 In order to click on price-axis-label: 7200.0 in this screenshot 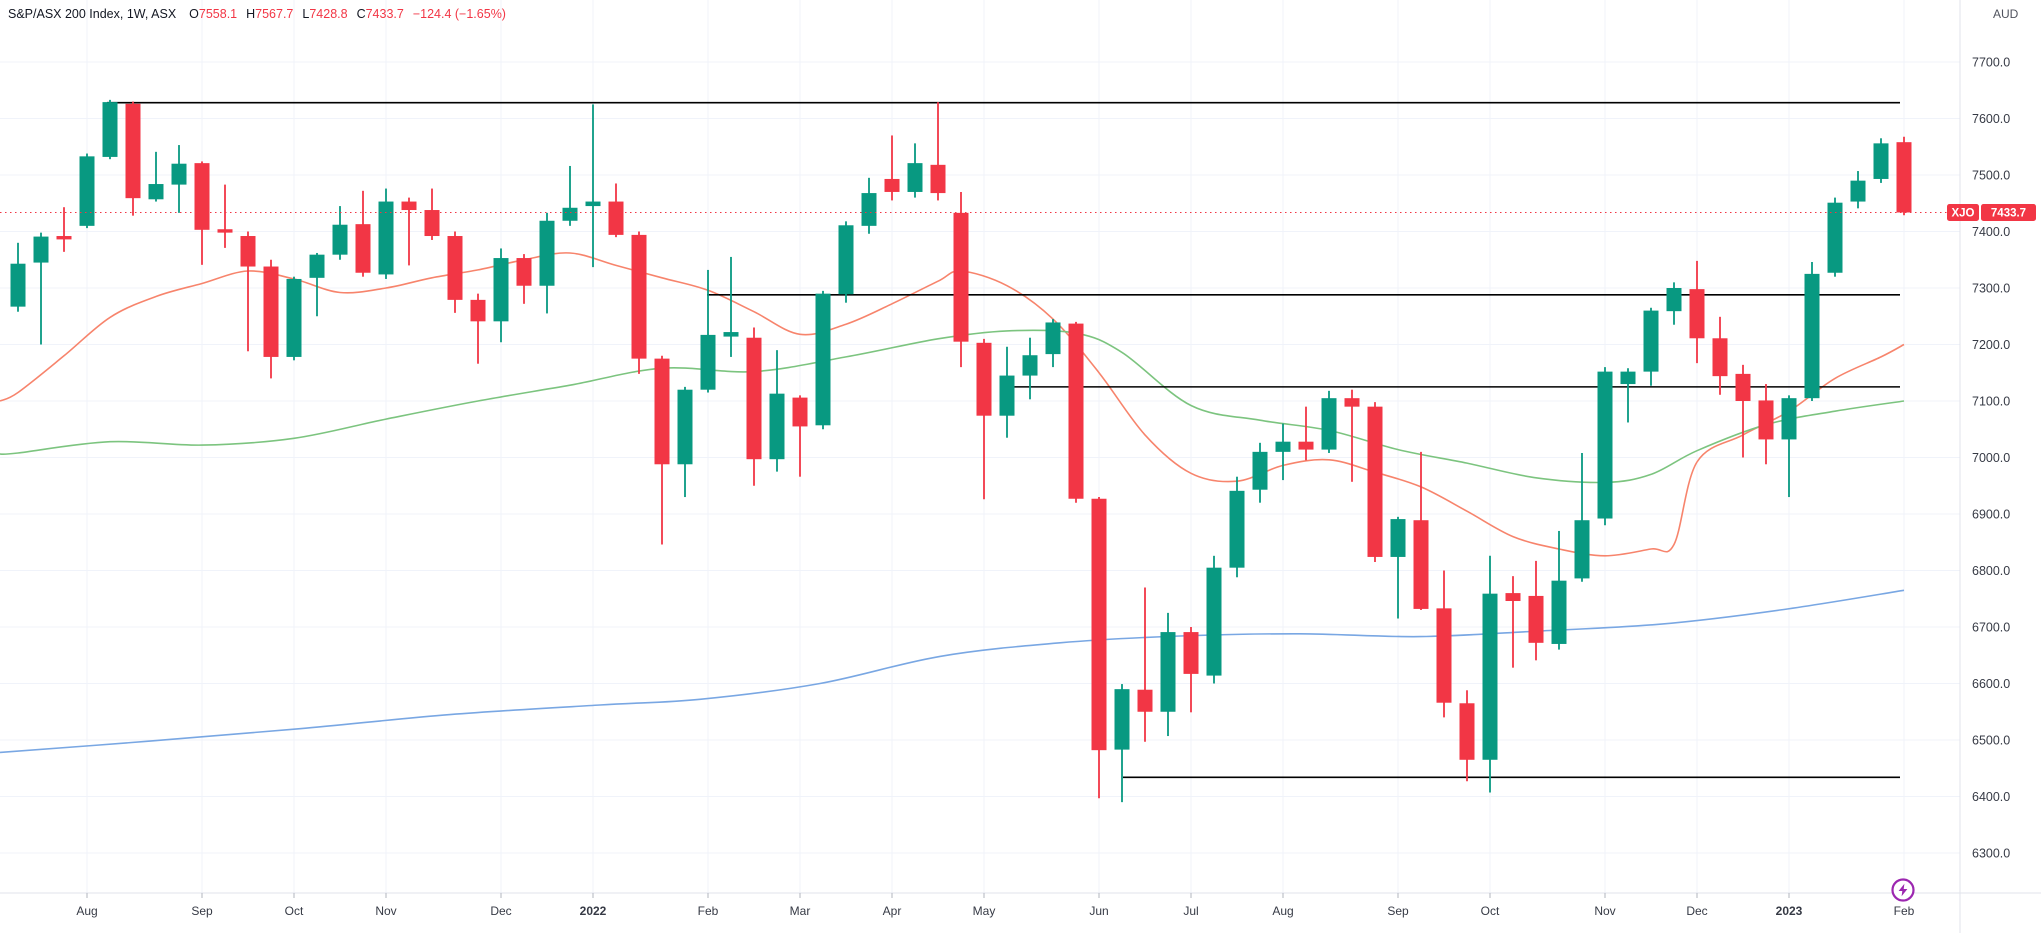, I will do `click(1991, 345)`.